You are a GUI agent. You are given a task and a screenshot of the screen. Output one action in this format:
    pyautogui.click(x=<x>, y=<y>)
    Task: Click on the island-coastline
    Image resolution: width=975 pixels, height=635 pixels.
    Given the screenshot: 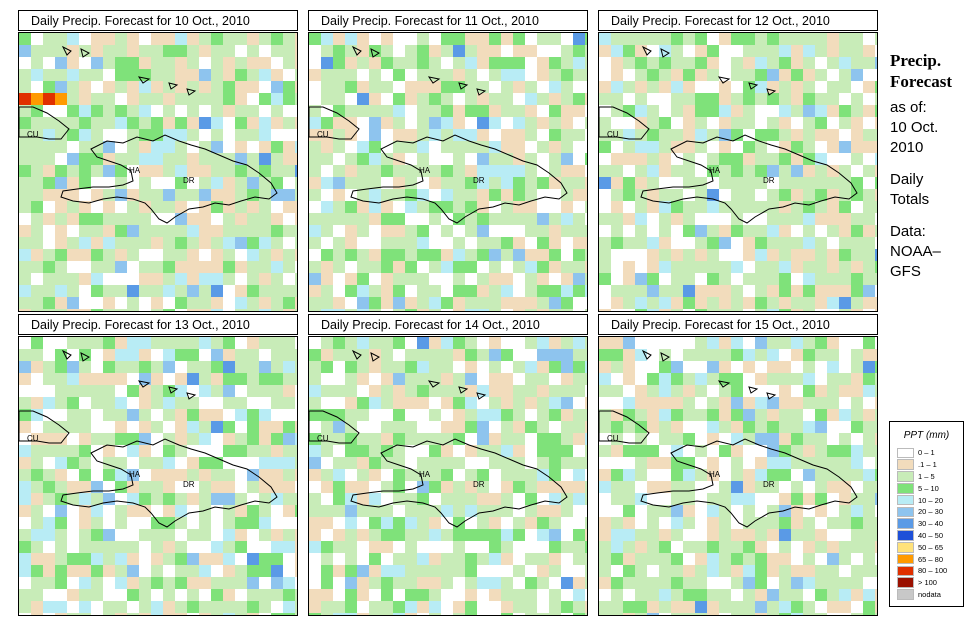 What is the action you would take?
    pyautogui.click(x=356, y=354)
    